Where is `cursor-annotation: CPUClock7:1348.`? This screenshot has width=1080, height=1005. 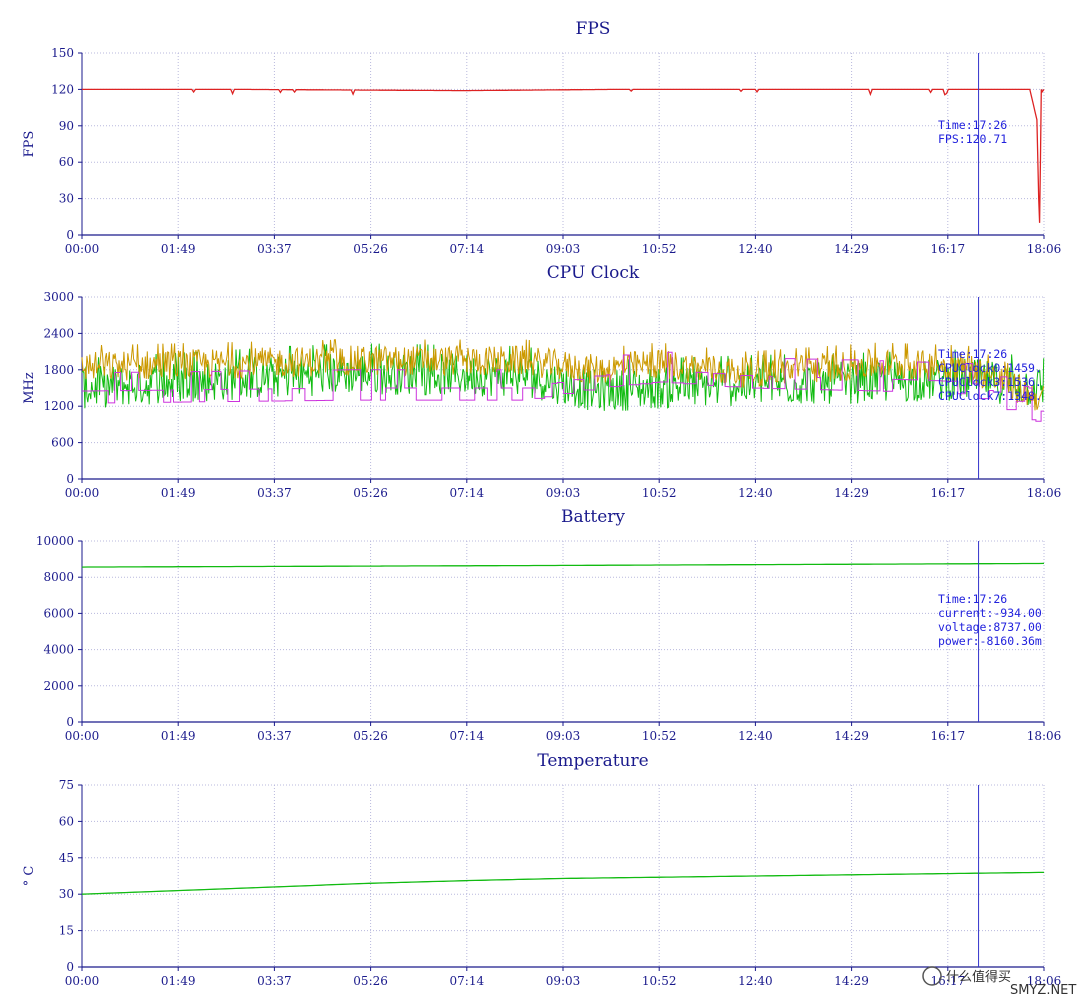
cursor-annotation: CPUClock7:1348. is located at coordinates (990, 396).